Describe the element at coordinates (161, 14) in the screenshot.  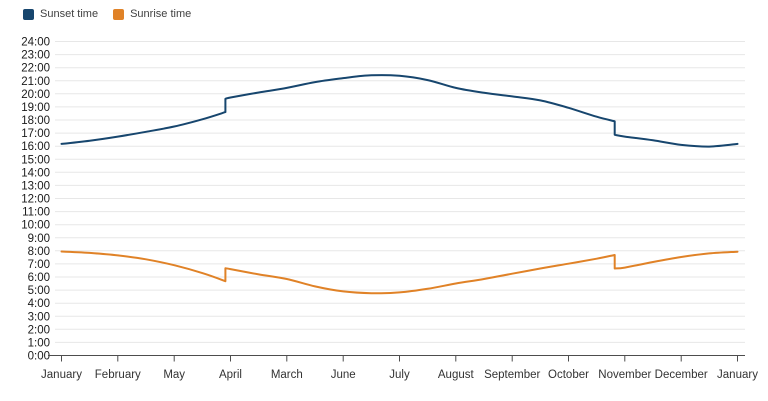
I see `legend-label-sunrise: Sunrise time` at that location.